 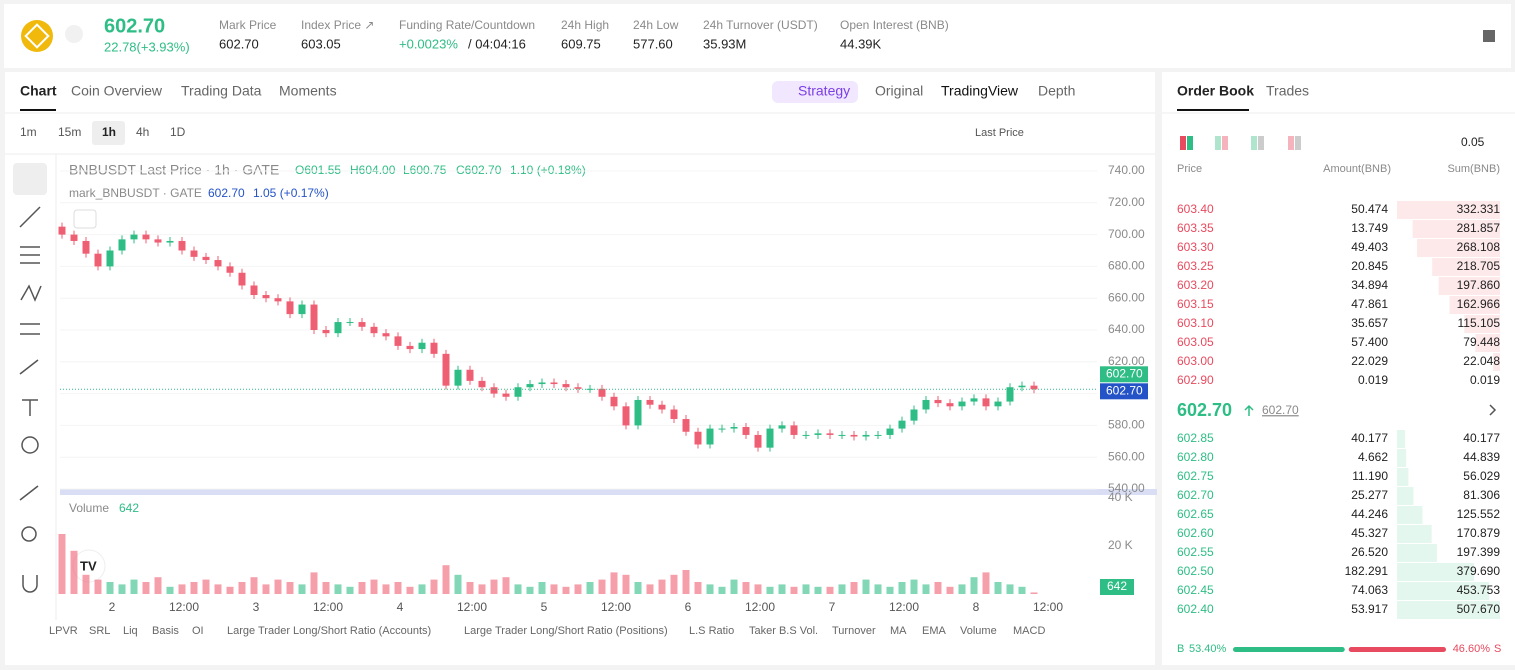 What do you see at coordinates (1367, 571) in the screenshot?
I see `book-amount: 182.291` at bounding box center [1367, 571].